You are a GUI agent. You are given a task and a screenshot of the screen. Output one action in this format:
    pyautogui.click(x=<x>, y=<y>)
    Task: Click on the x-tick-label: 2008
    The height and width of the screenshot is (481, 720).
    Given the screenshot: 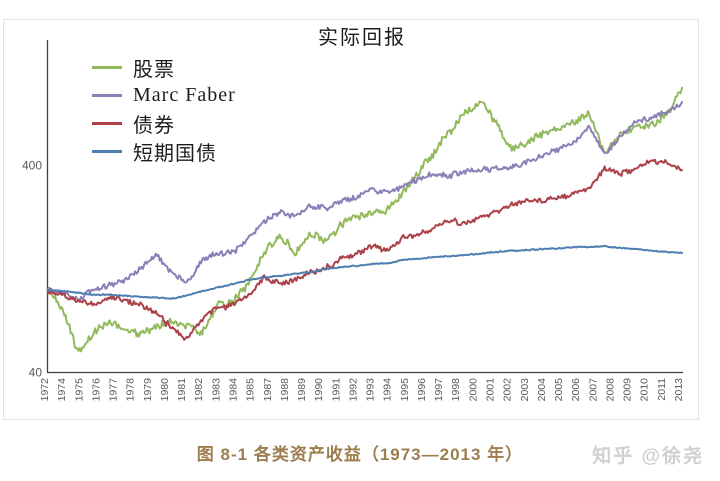 What is the action you would take?
    pyautogui.click(x=610, y=390)
    